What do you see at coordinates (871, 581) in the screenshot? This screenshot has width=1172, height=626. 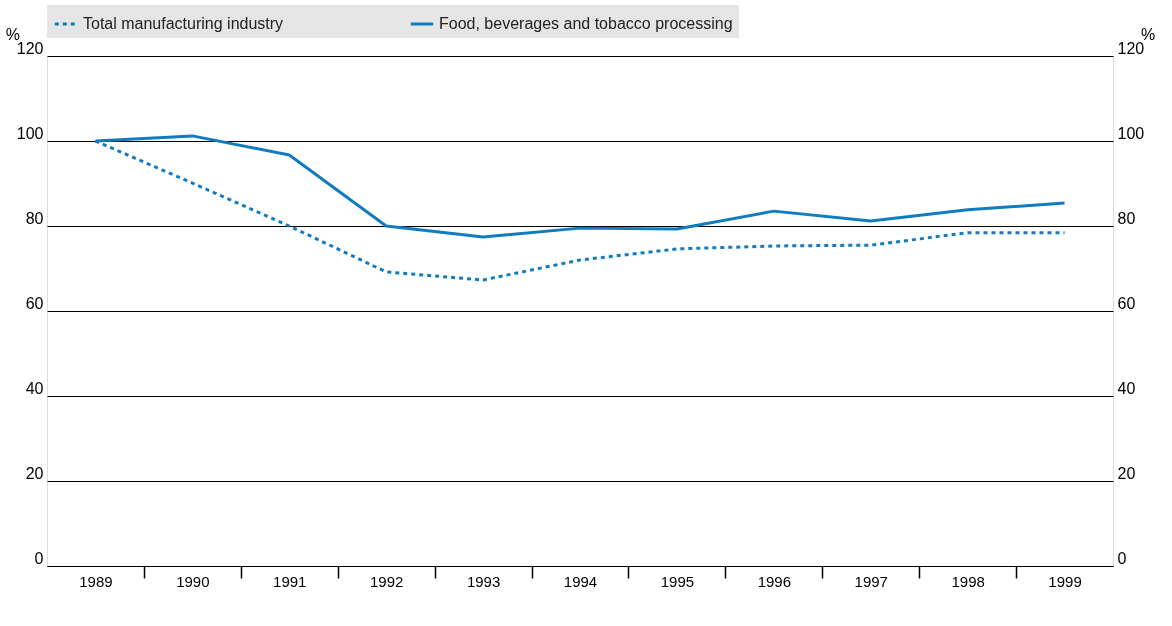 I see `x-tick-label: 1997` at bounding box center [871, 581].